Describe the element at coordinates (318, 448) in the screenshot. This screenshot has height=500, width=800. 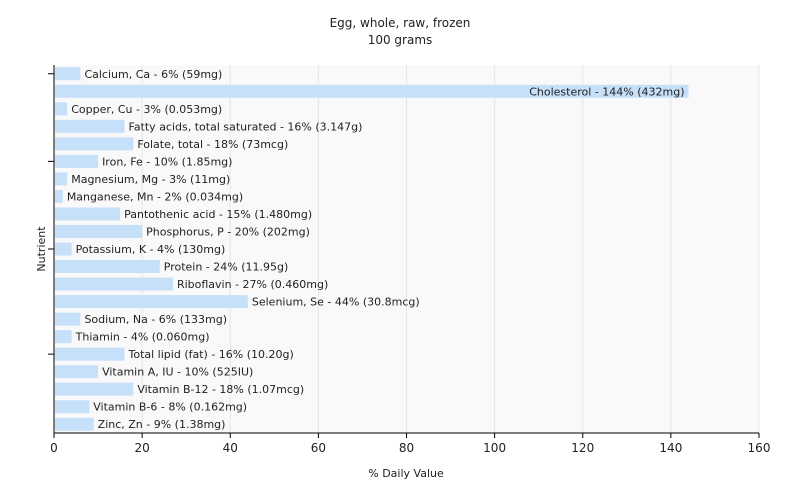
I see `x-tick-label: 60` at that location.